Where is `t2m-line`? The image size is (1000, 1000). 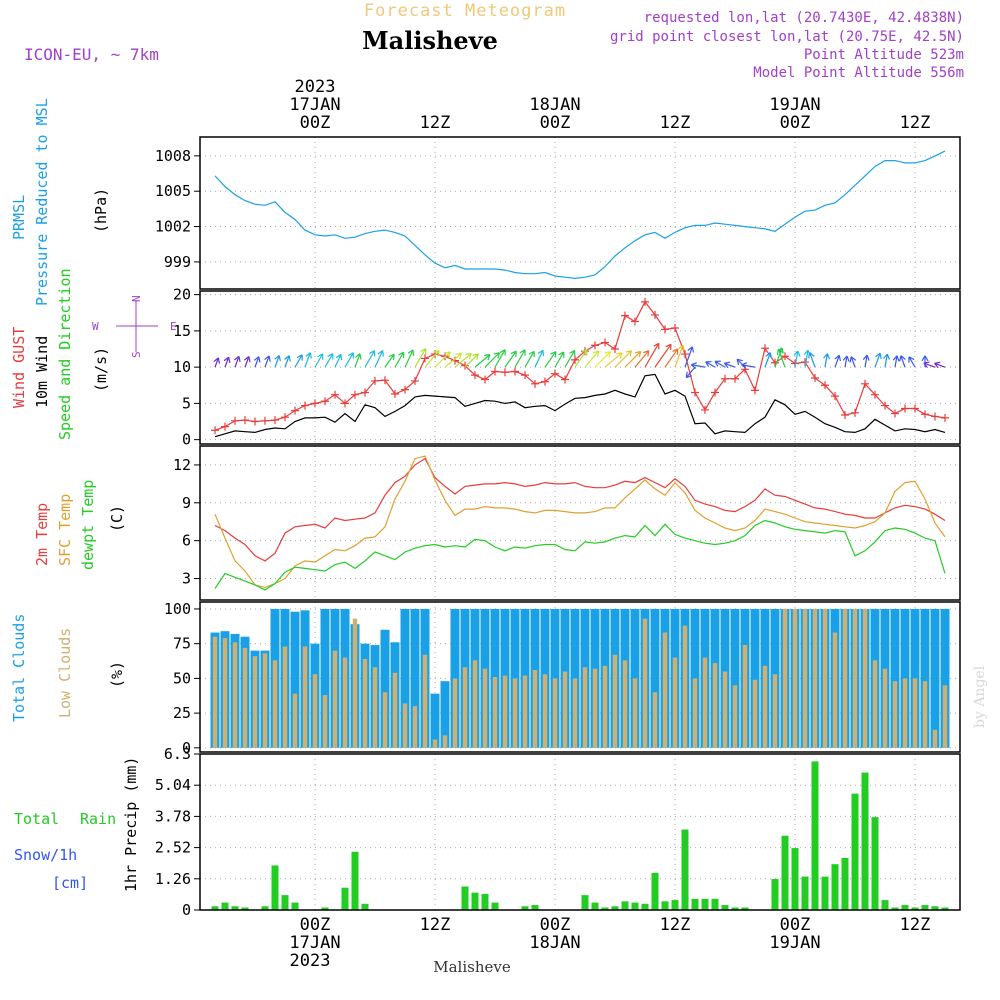 t2m-line is located at coordinates (580, 509).